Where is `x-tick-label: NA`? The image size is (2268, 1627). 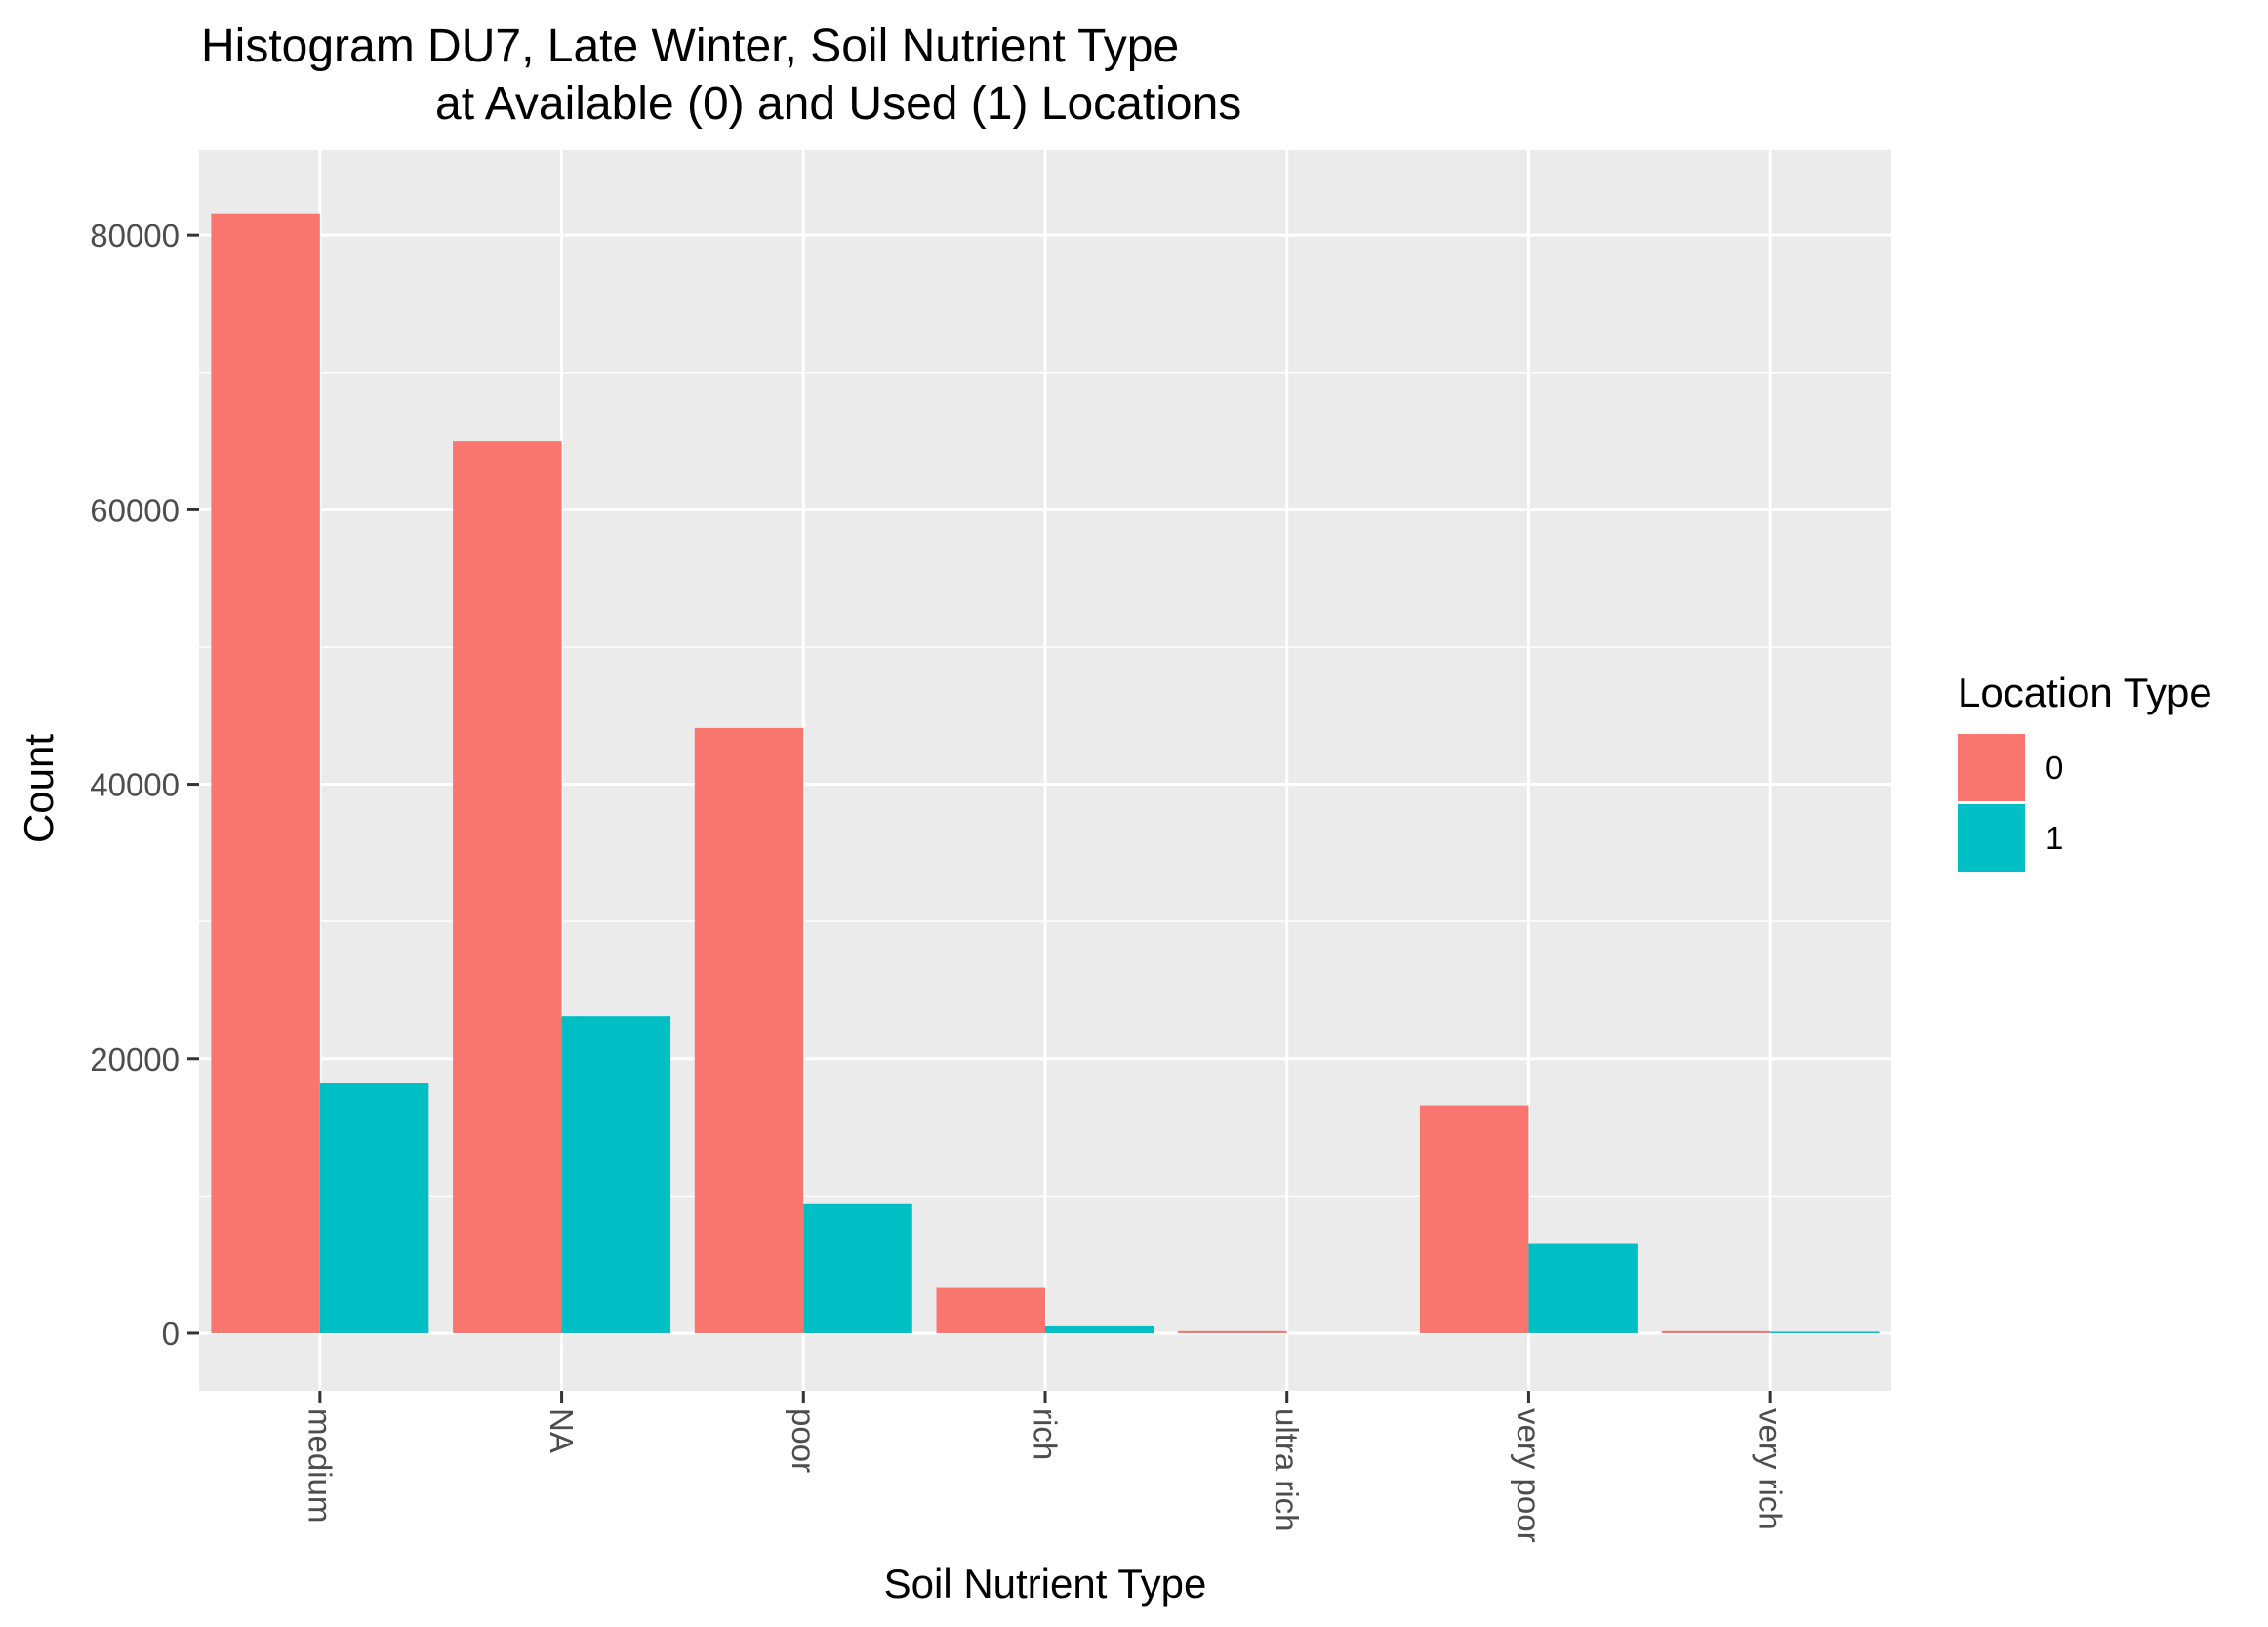
x-tick-label: NA is located at coordinates (562, 1431).